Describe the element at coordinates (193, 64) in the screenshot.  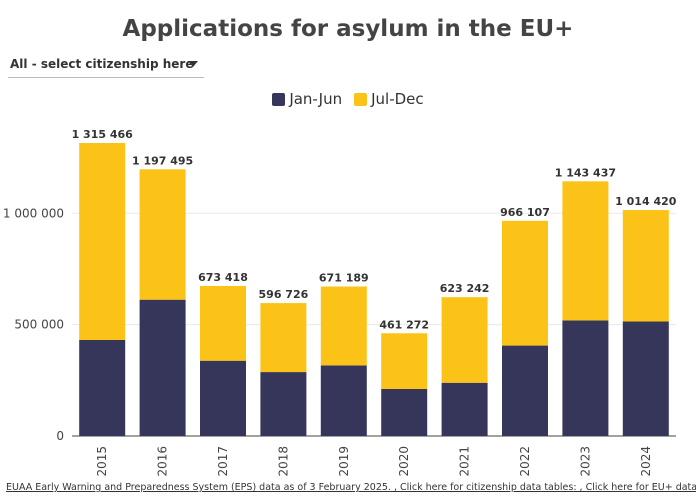
I see `caret-down-icon` at that location.